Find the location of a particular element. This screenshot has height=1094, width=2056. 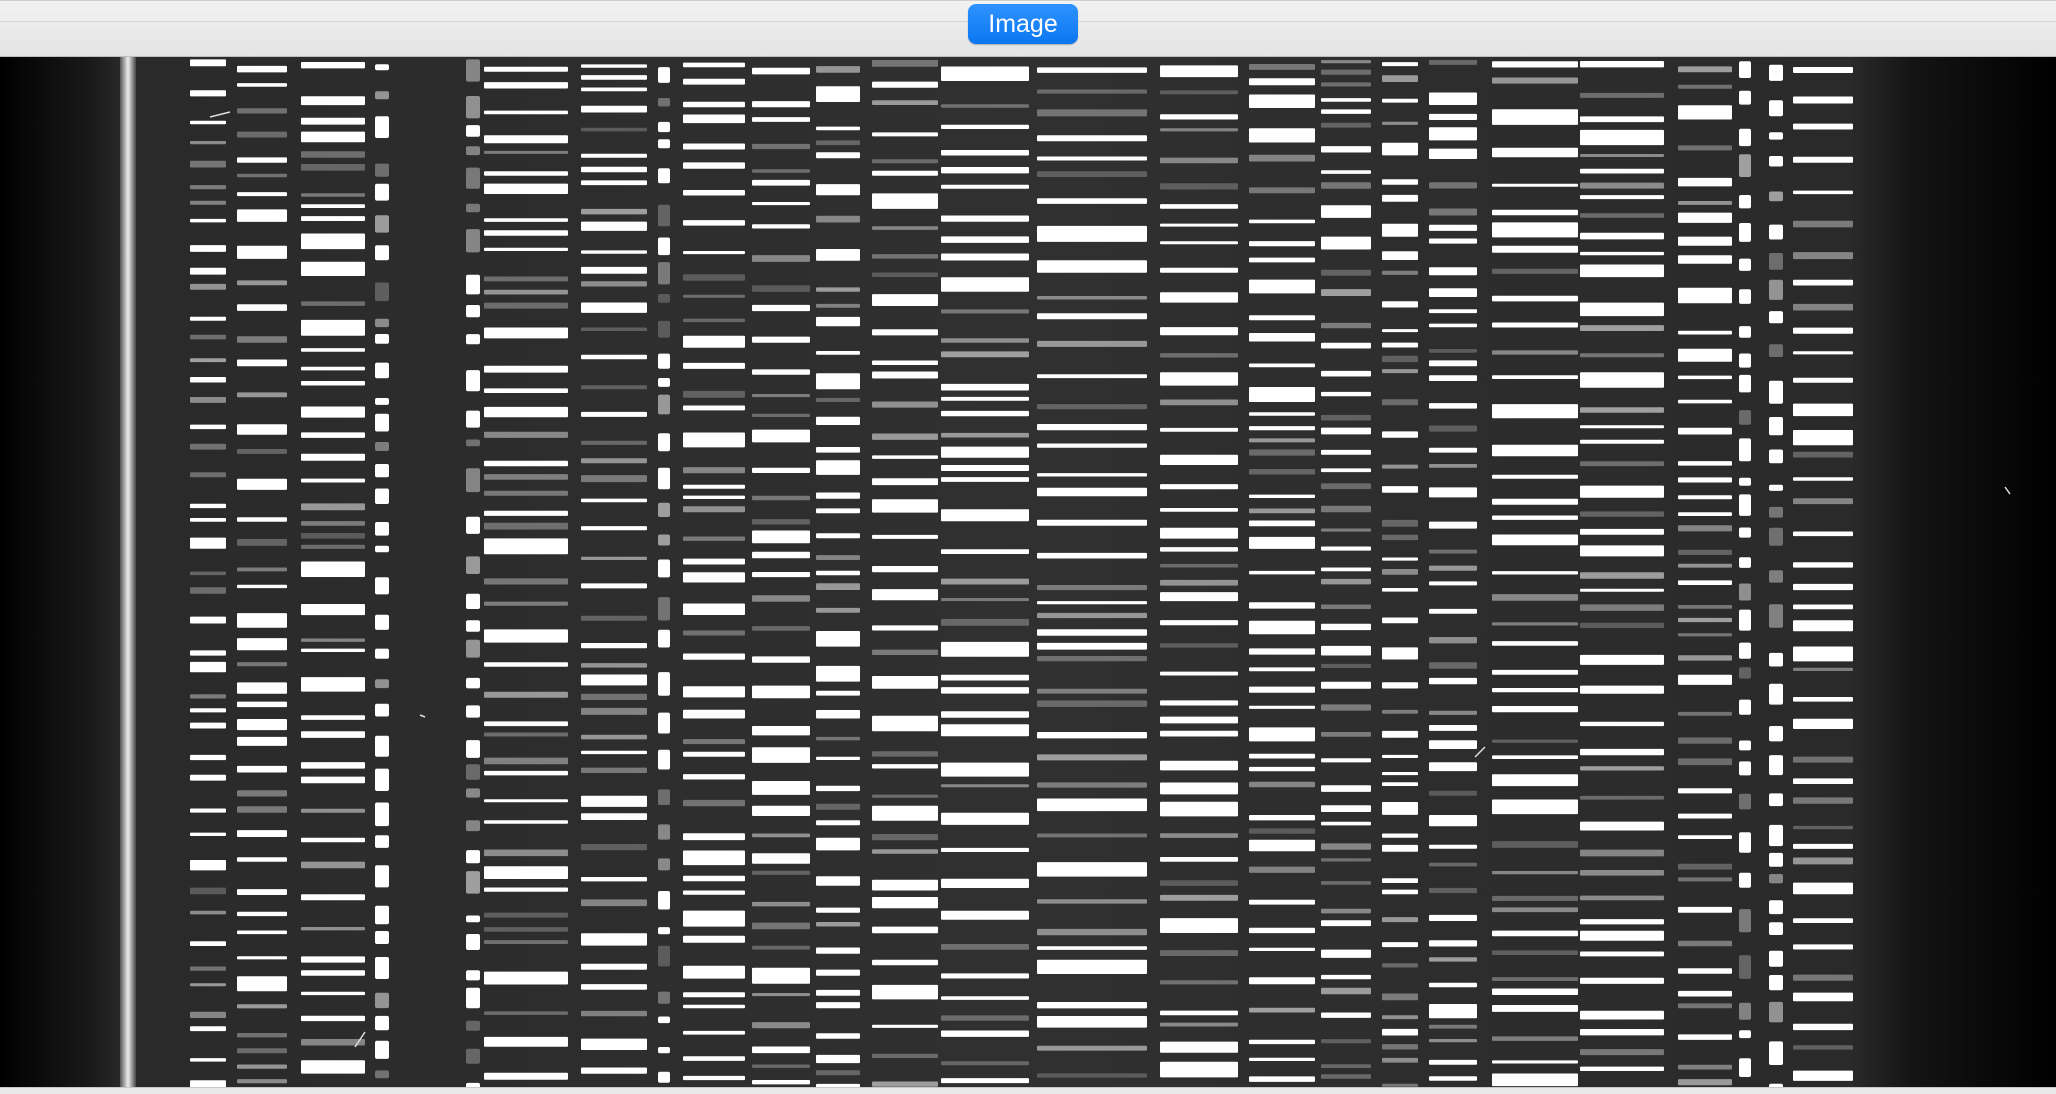

image-view-button: Image is located at coordinates (1023, 24).